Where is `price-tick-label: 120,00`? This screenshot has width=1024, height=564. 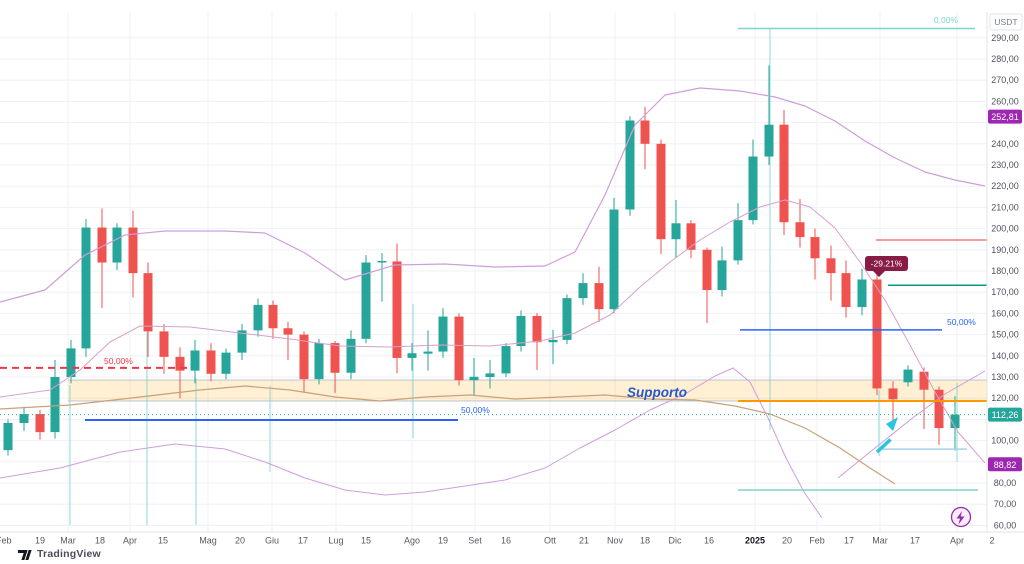 price-tick-label: 120,00 is located at coordinates (1005, 398).